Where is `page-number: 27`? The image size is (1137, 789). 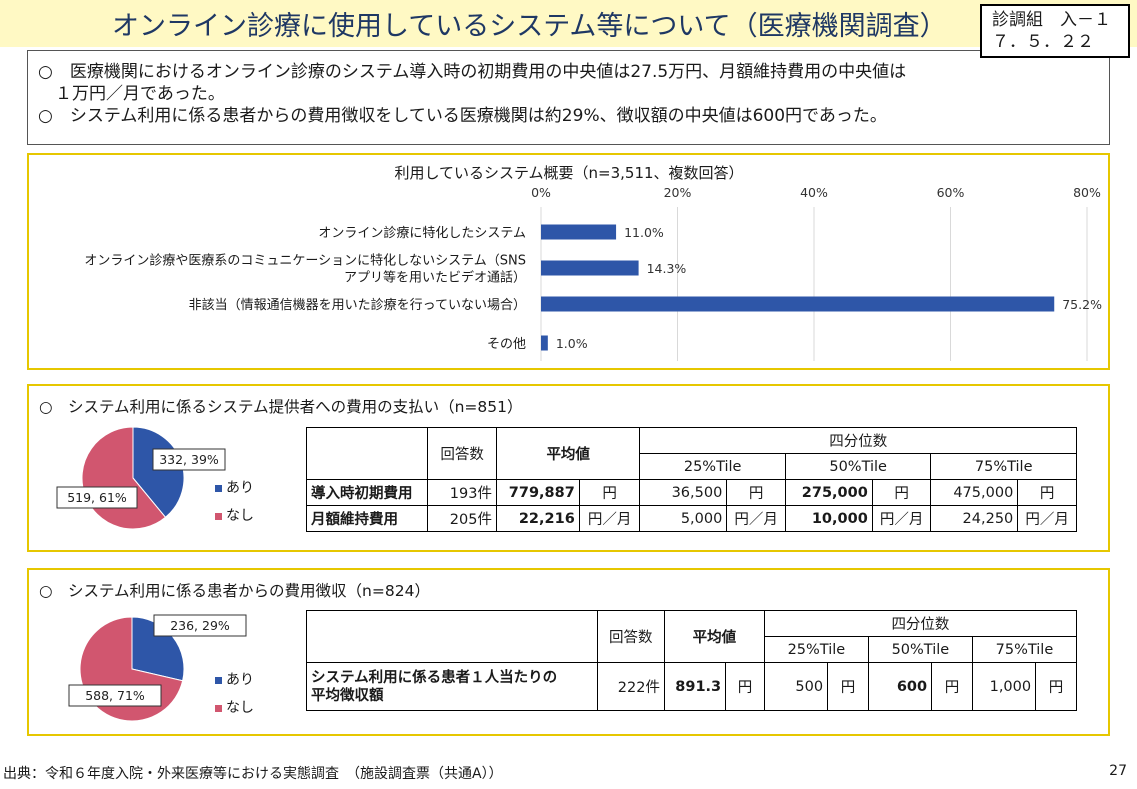
page-number: 27 is located at coordinates (1118, 771).